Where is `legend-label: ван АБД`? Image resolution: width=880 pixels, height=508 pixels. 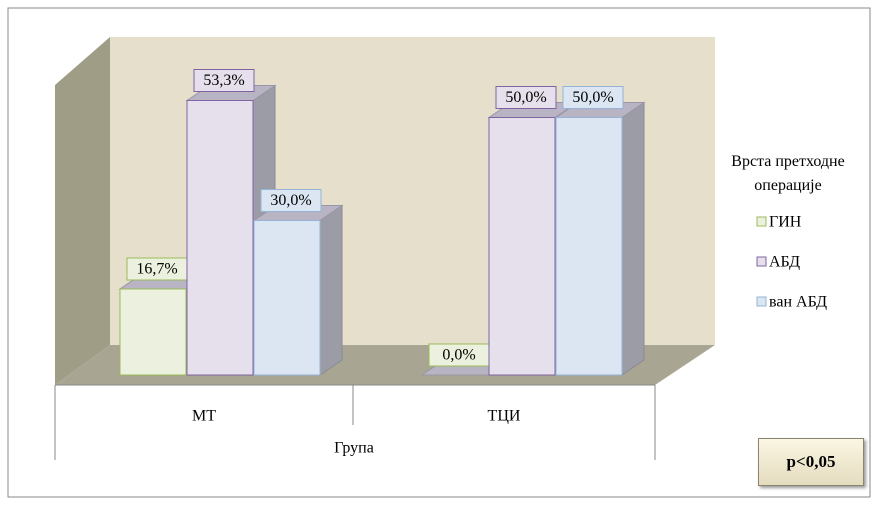
legend-label: ван АБД is located at coordinates (798, 302).